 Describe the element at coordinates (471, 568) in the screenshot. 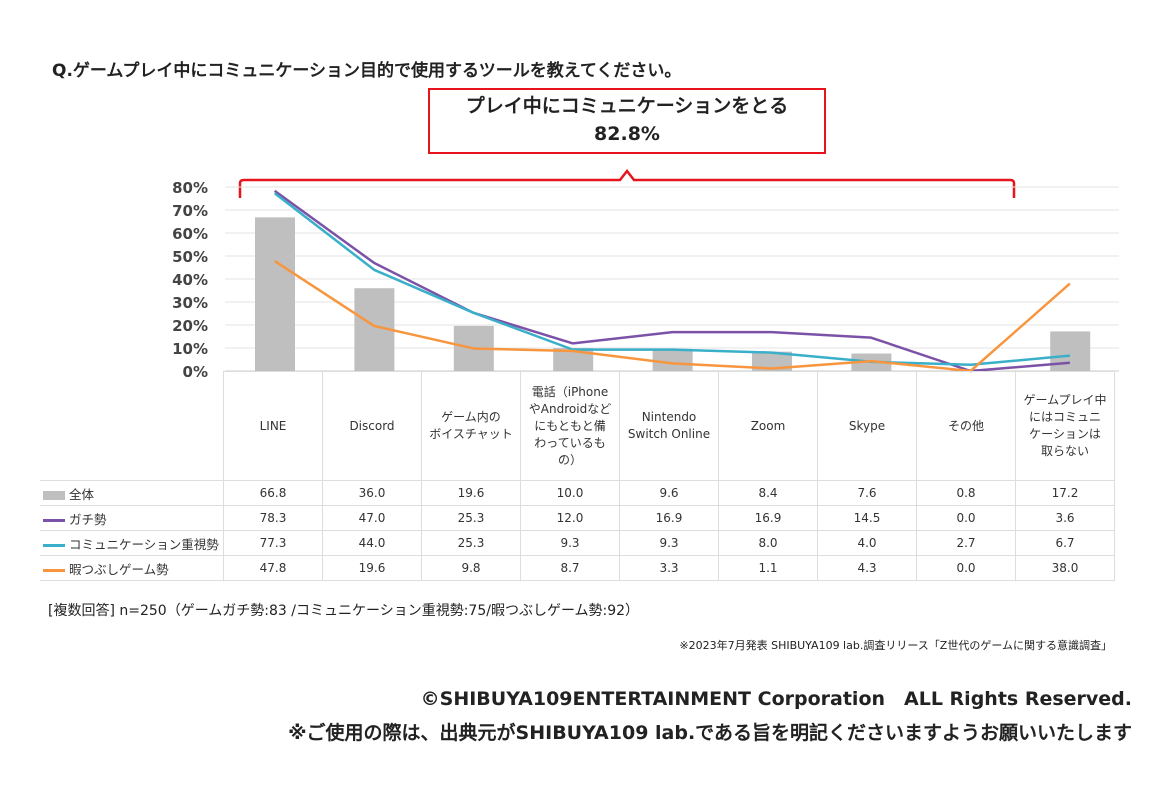

I see `value-cell: 9.8` at that location.